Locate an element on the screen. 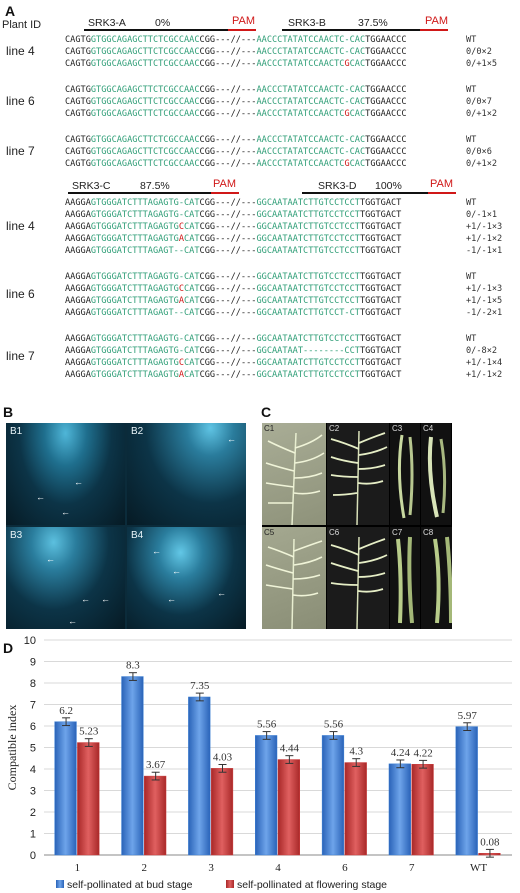 This screenshot has height=893, width=520. genotype-label: 0/+1×2 is located at coordinates (482, 164).